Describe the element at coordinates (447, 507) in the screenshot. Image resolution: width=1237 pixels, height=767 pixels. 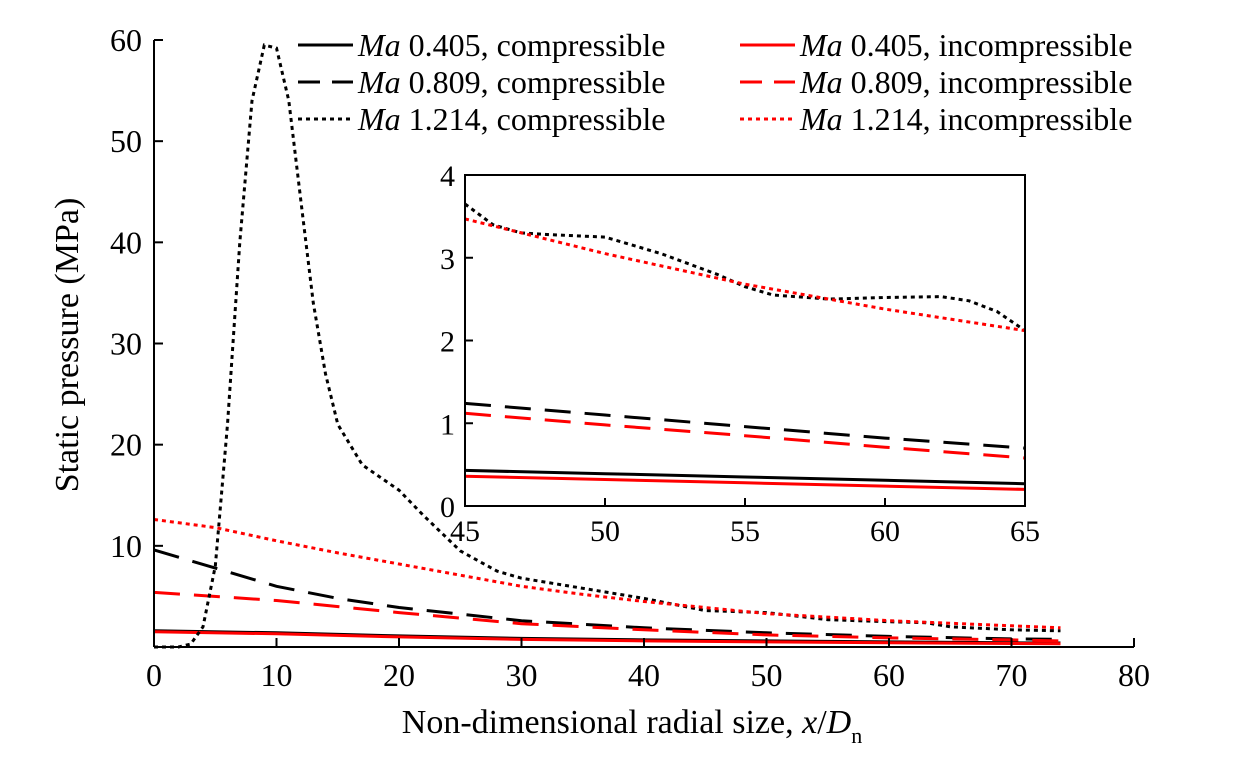
I see `inset-y-tick-label: 0` at that location.